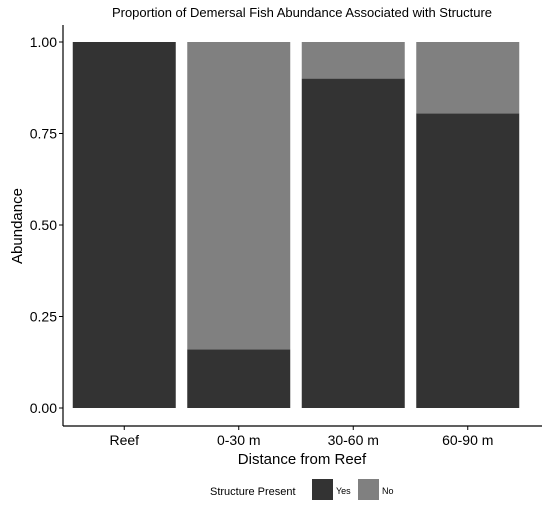 The image size is (549, 520). What do you see at coordinates (239, 440) in the screenshot?
I see `x-tick-label: 0-30 m` at bounding box center [239, 440].